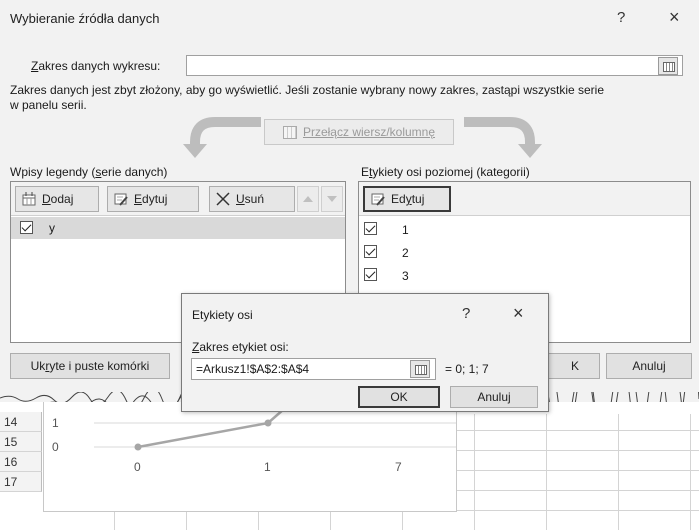  Describe the element at coordinates (223, 199) in the screenshot. I see `remove-icon` at that location.